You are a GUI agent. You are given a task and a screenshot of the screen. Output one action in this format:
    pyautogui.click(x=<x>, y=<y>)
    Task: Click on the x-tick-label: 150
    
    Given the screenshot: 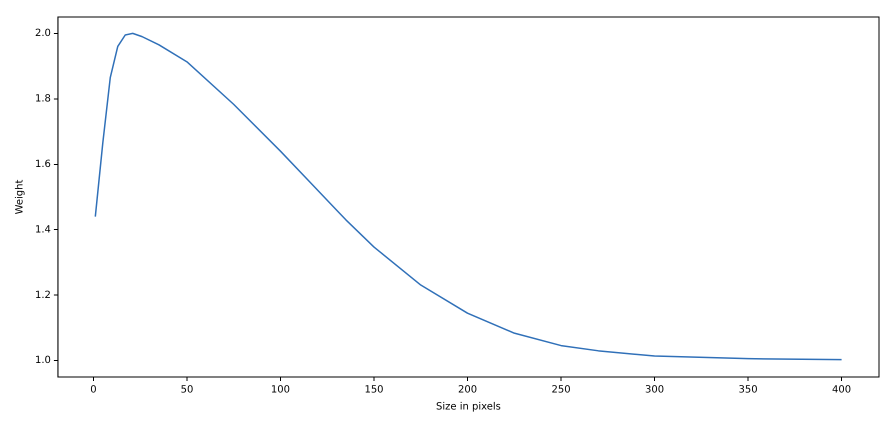 What is the action you would take?
    pyautogui.click(x=374, y=390)
    